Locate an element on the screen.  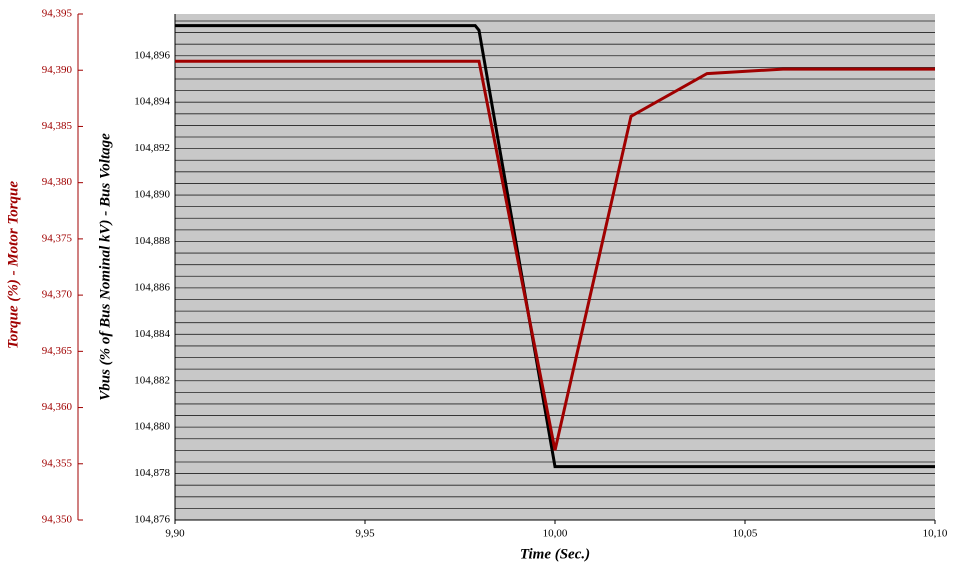
y-tick-label: 104,880 is located at coordinates (152, 427).